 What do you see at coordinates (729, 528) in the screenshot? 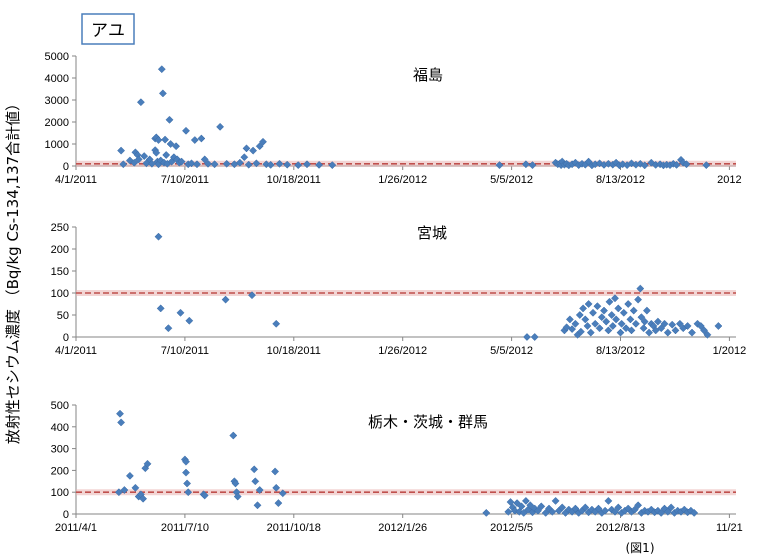
I see `x-tick-label: 11/21` at bounding box center [729, 528].